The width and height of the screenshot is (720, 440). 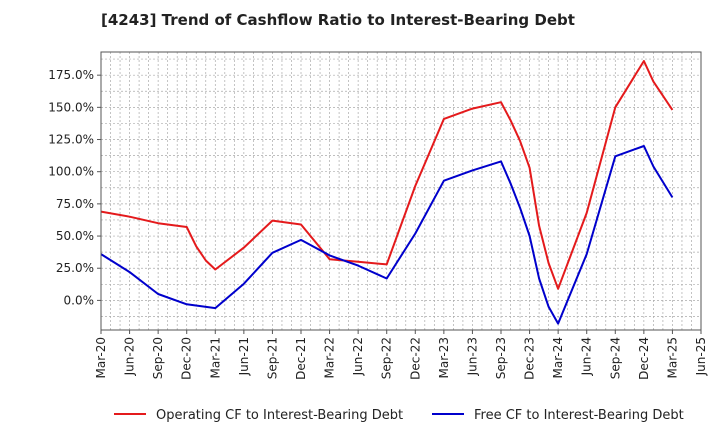 What do you see at coordinates (215, 357) in the screenshot?
I see `x-tick-label: Mar-21` at bounding box center [215, 357].